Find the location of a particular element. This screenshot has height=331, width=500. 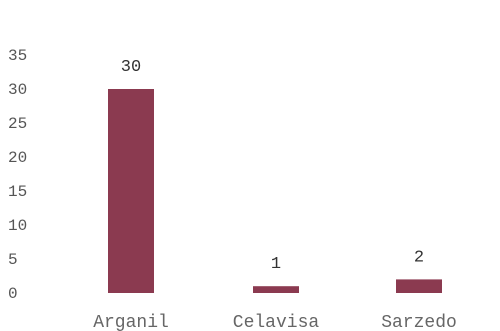

x-tick-label-sarzedo: Sarzedo is located at coordinates (419, 322).